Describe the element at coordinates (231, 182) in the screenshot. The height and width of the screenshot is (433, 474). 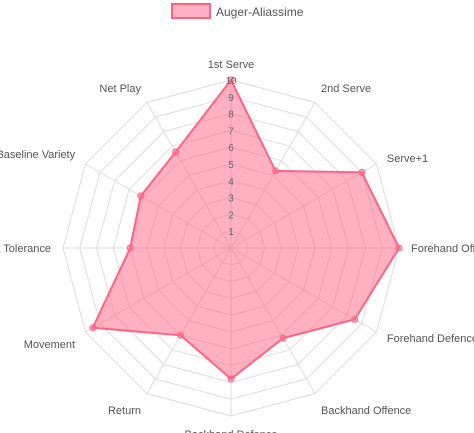
I see `tick-label: 4` at that location.